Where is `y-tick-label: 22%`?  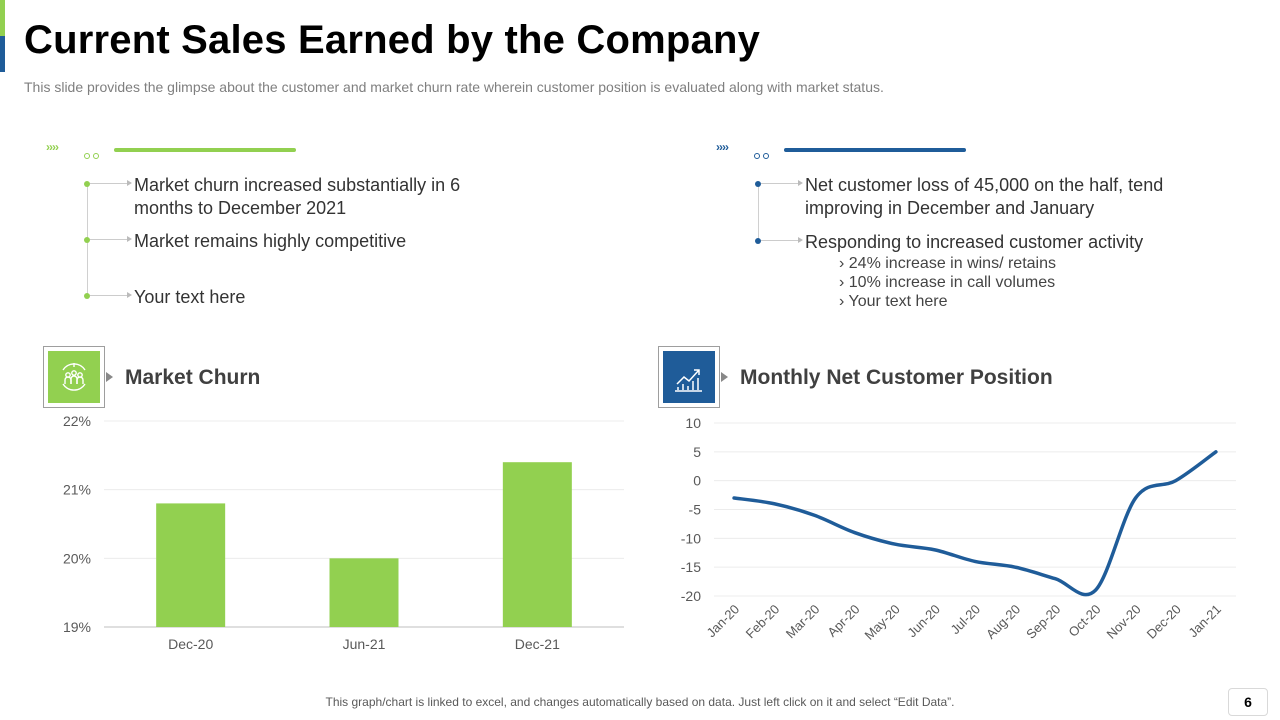 y-tick-label: 22% is located at coordinates (77, 421).